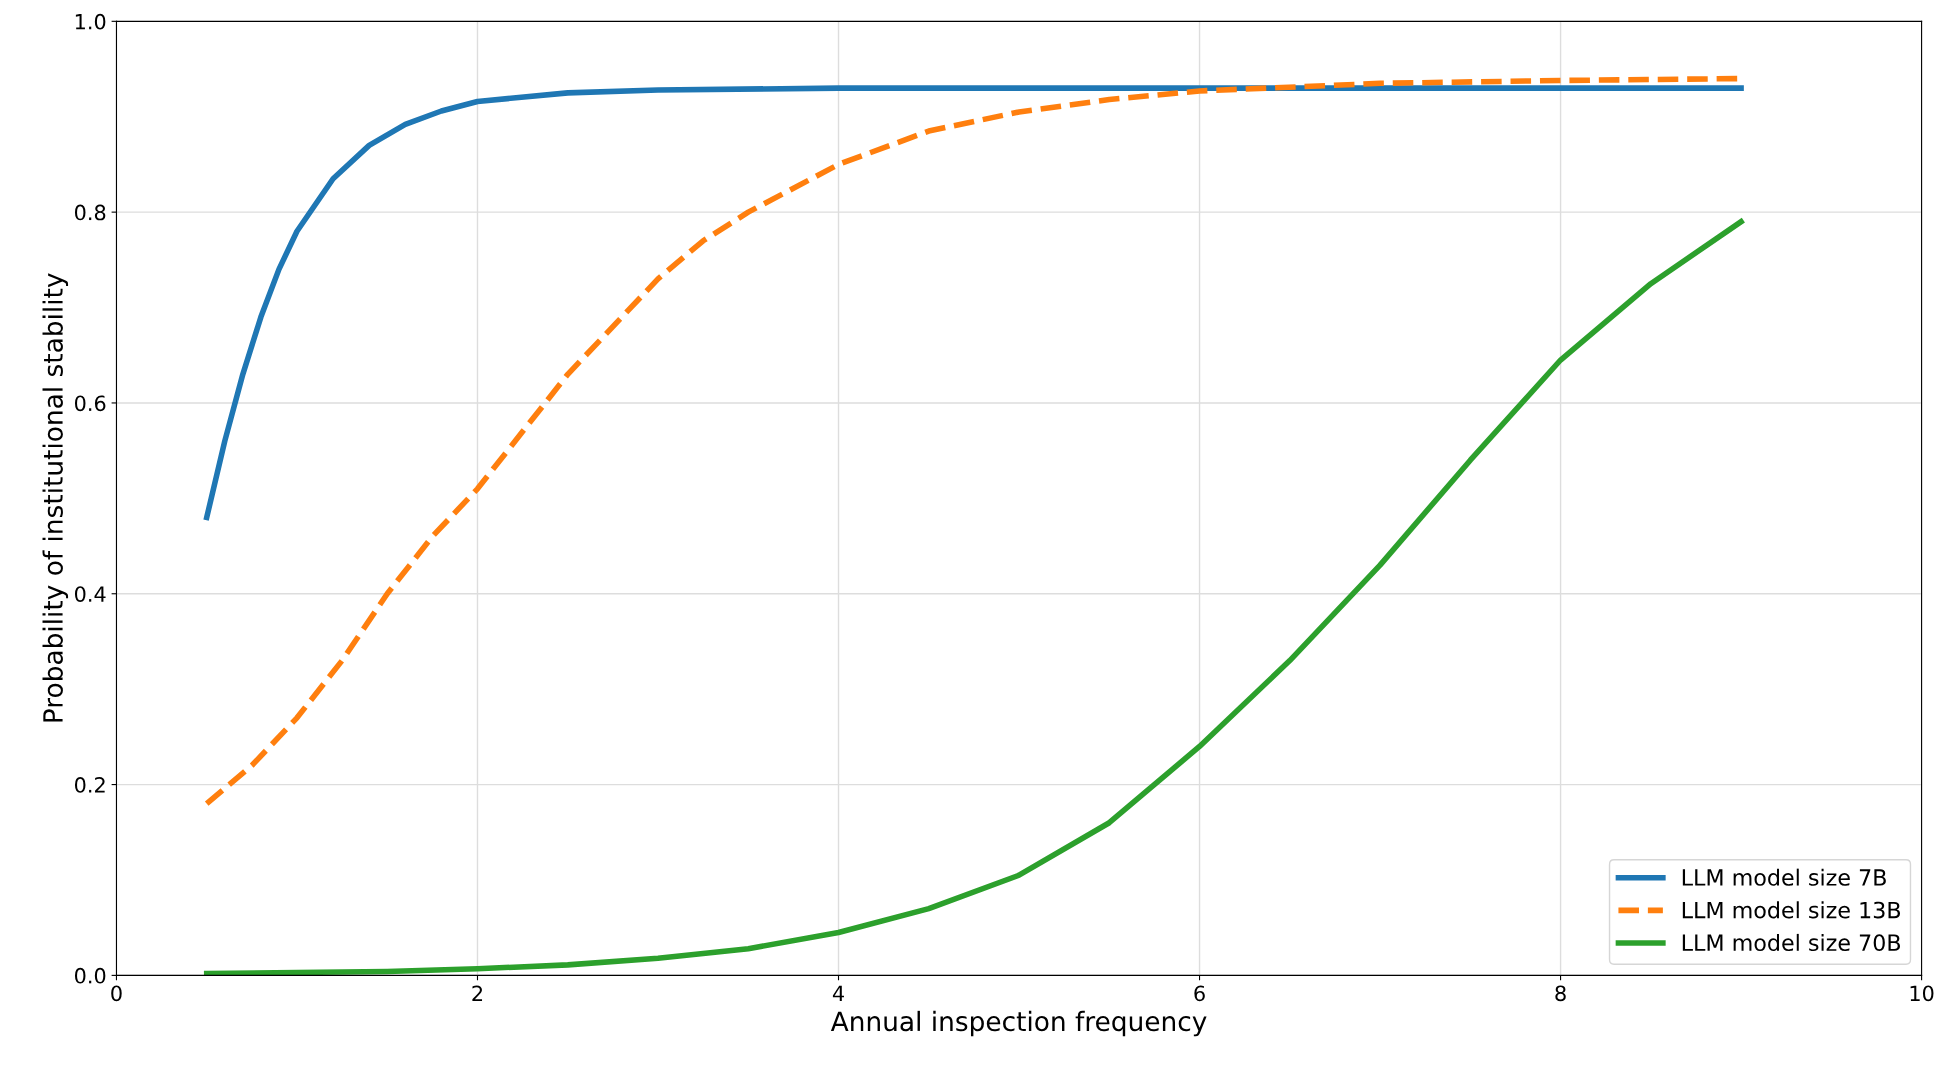  I want to click on y-tick-label: 0.4, so click(90, 594).